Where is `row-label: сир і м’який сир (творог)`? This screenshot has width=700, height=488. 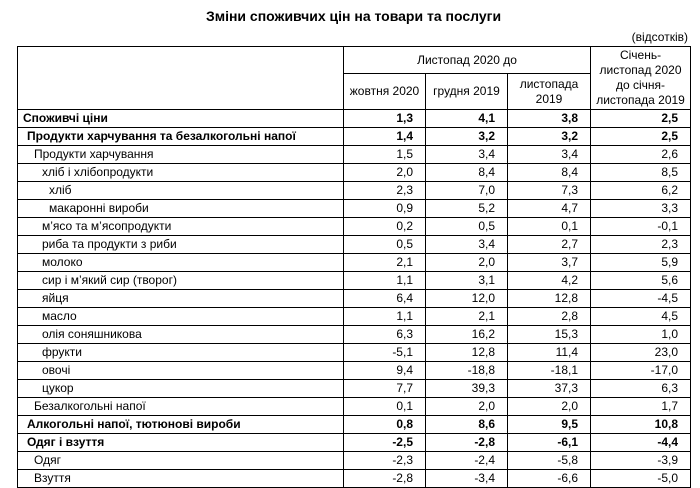
row-label: сир і м’який сир (творог) is located at coordinates (180, 280).